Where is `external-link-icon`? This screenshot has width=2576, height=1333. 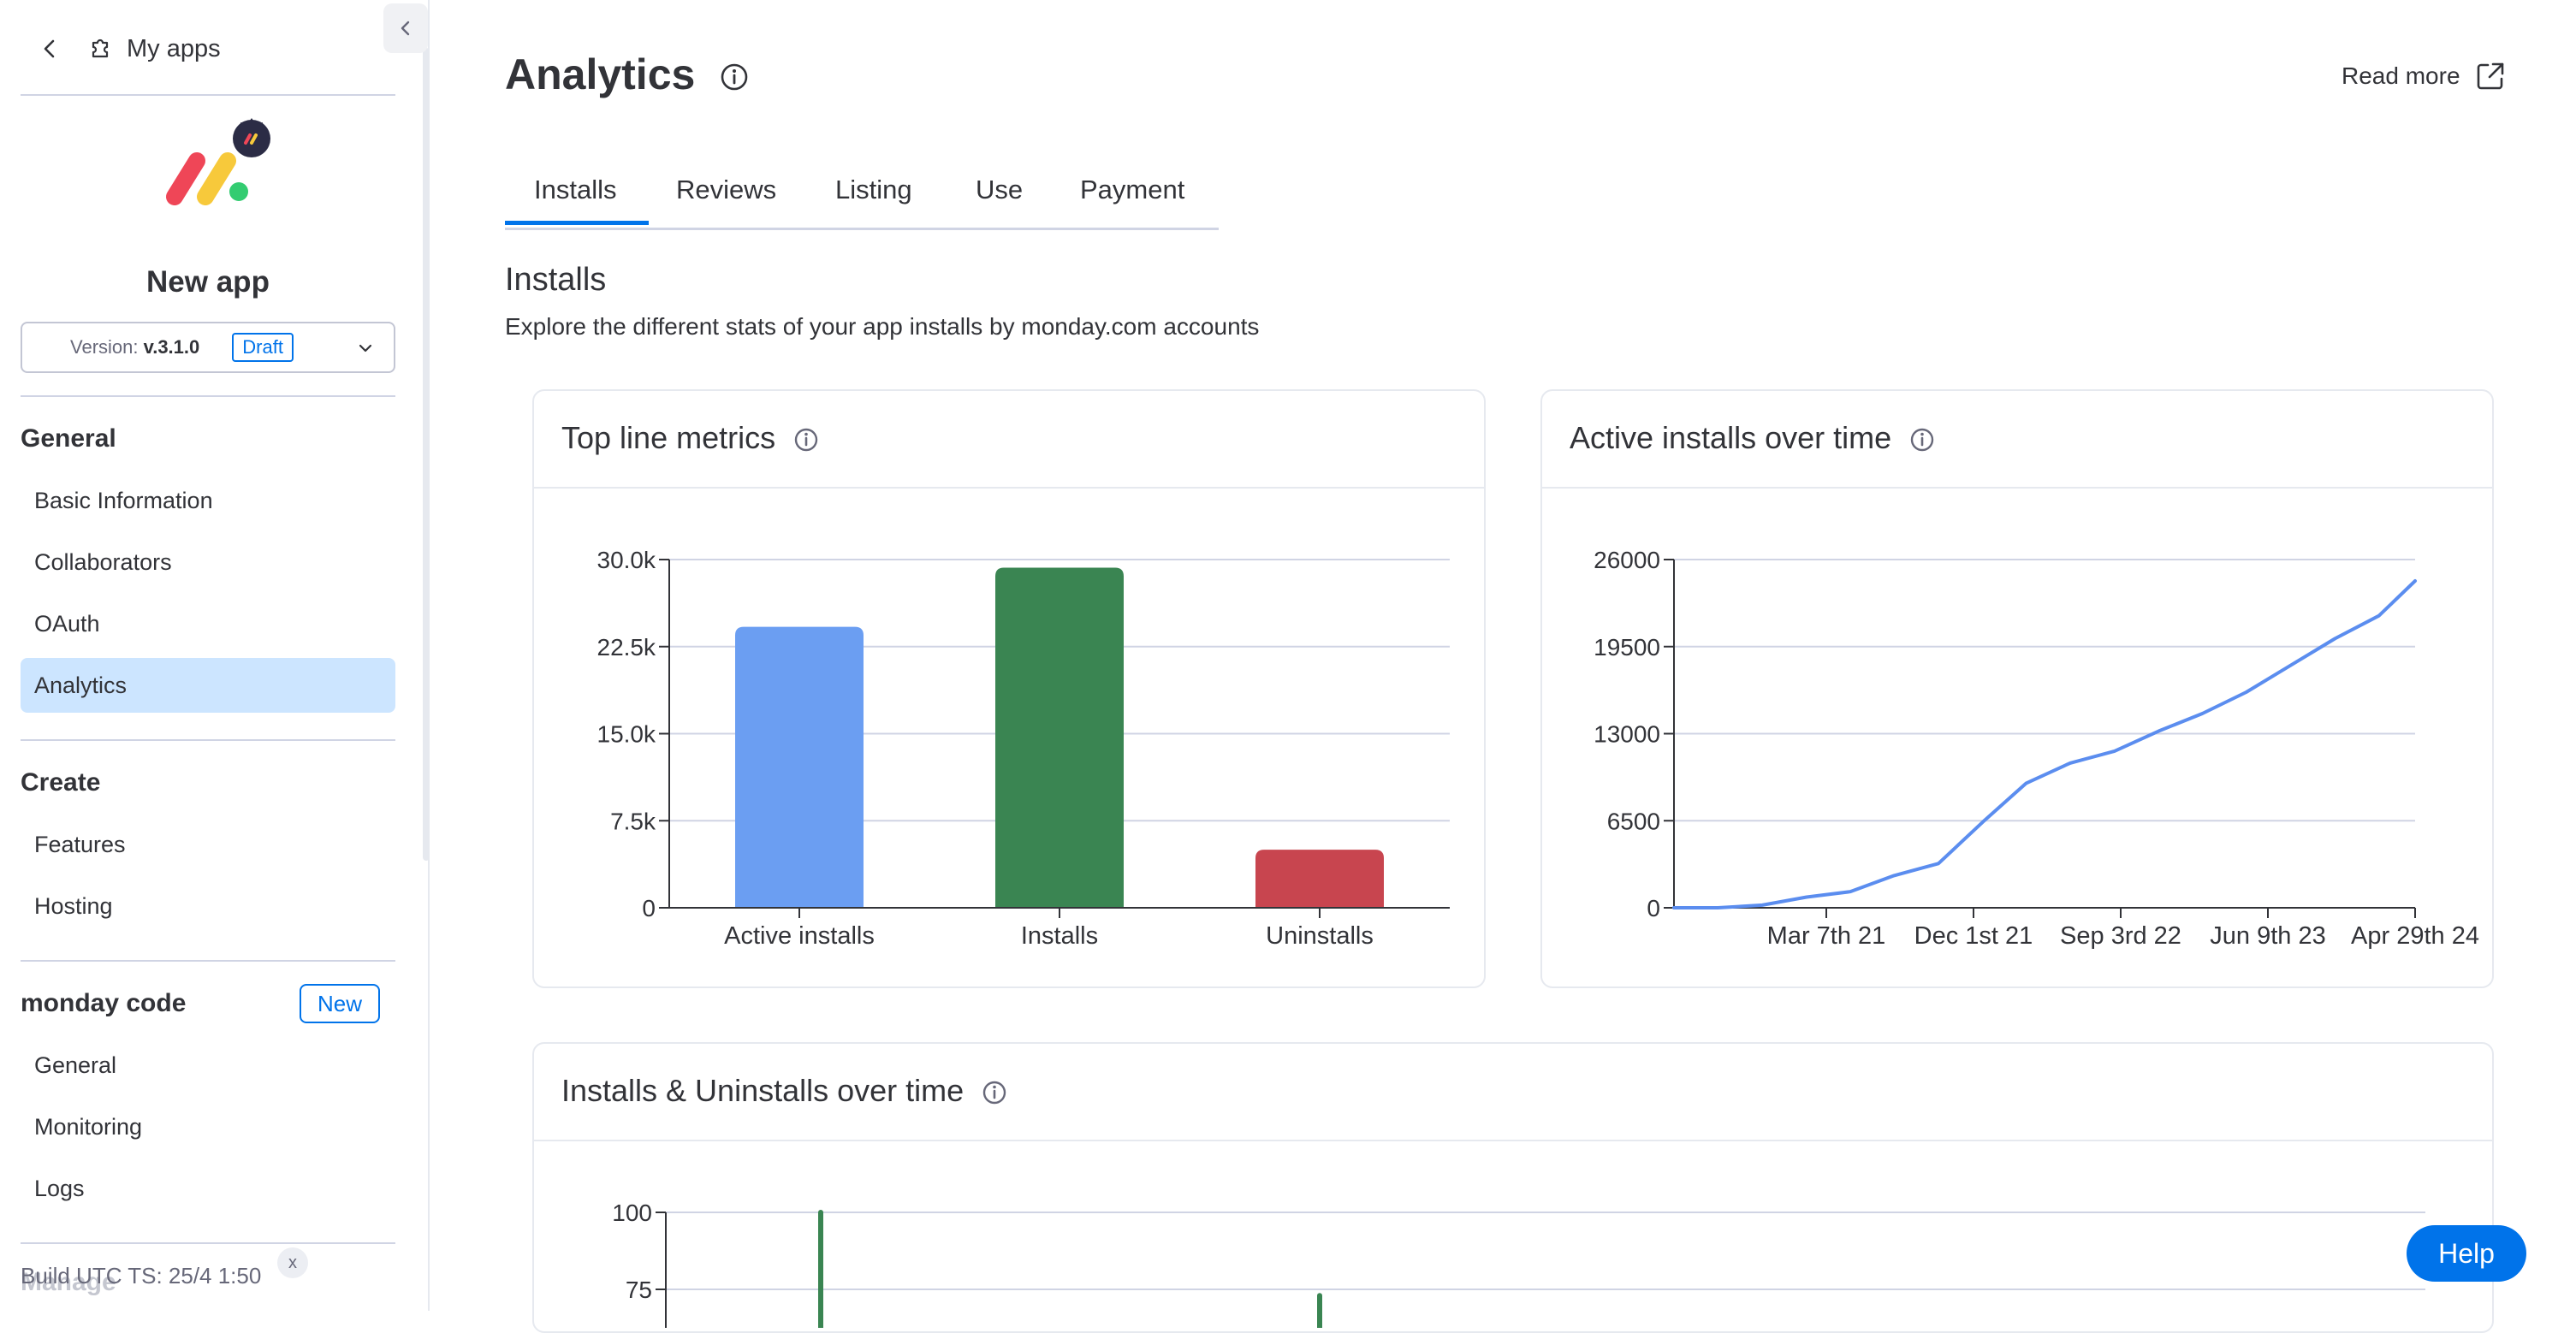
external-link-icon is located at coordinates (2490, 76).